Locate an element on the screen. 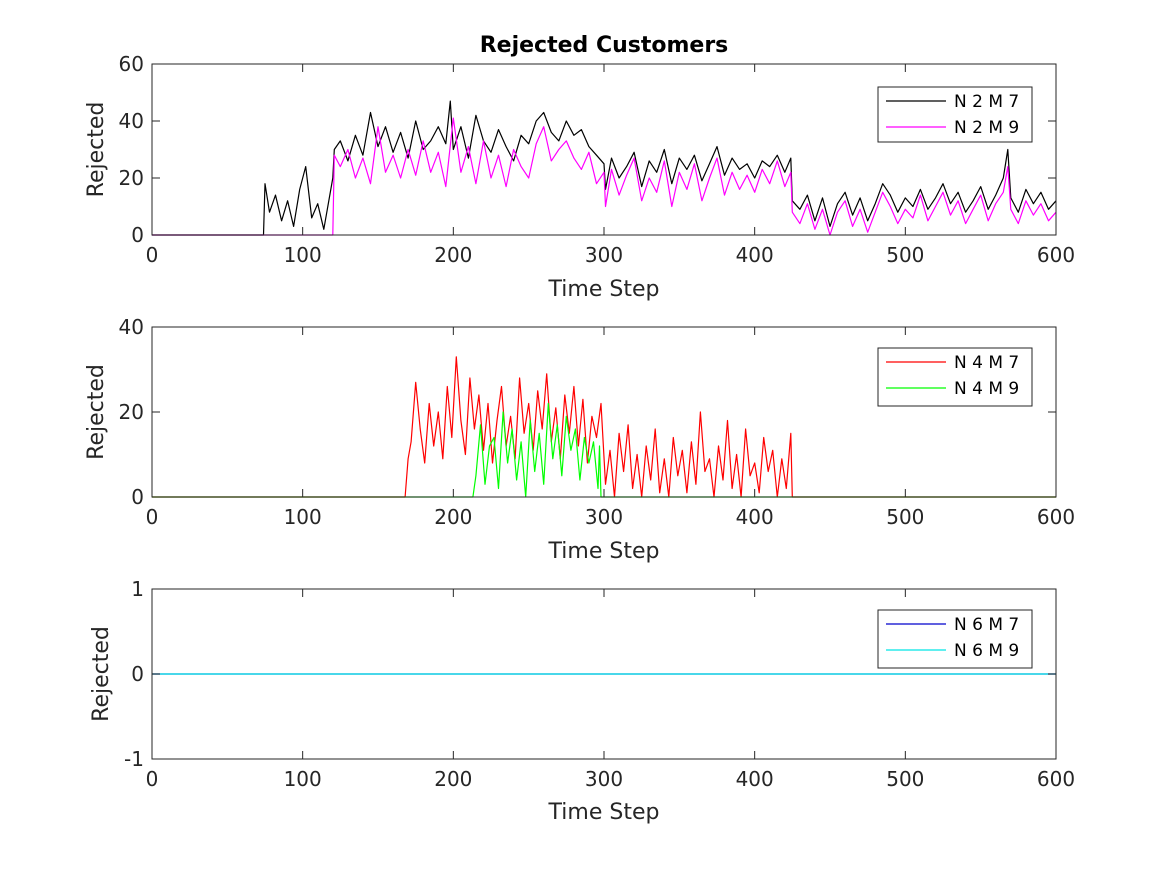  legend-entry: N 2 M 7 is located at coordinates (986, 102).